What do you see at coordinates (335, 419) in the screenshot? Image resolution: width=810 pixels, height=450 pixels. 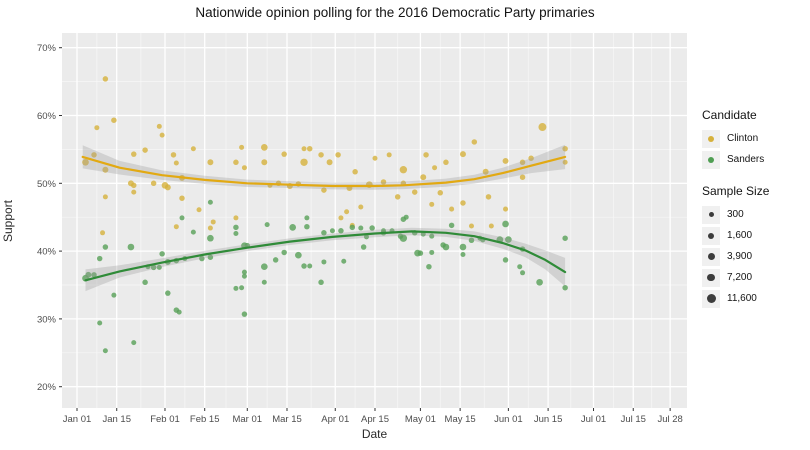 I see `x-tick-label: Apr 01` at bounding box center [335, 419].